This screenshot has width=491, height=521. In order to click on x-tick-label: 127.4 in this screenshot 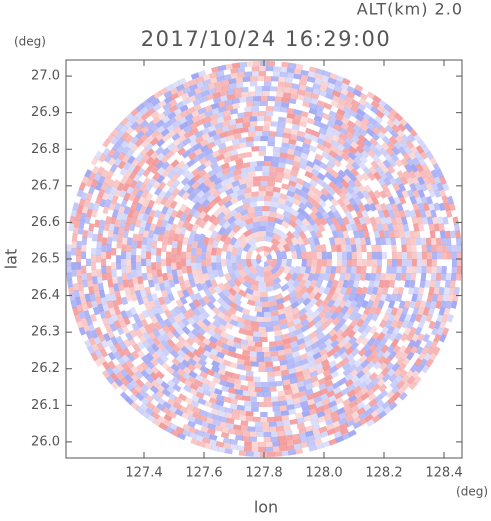, I will do `click(143, 473)`.